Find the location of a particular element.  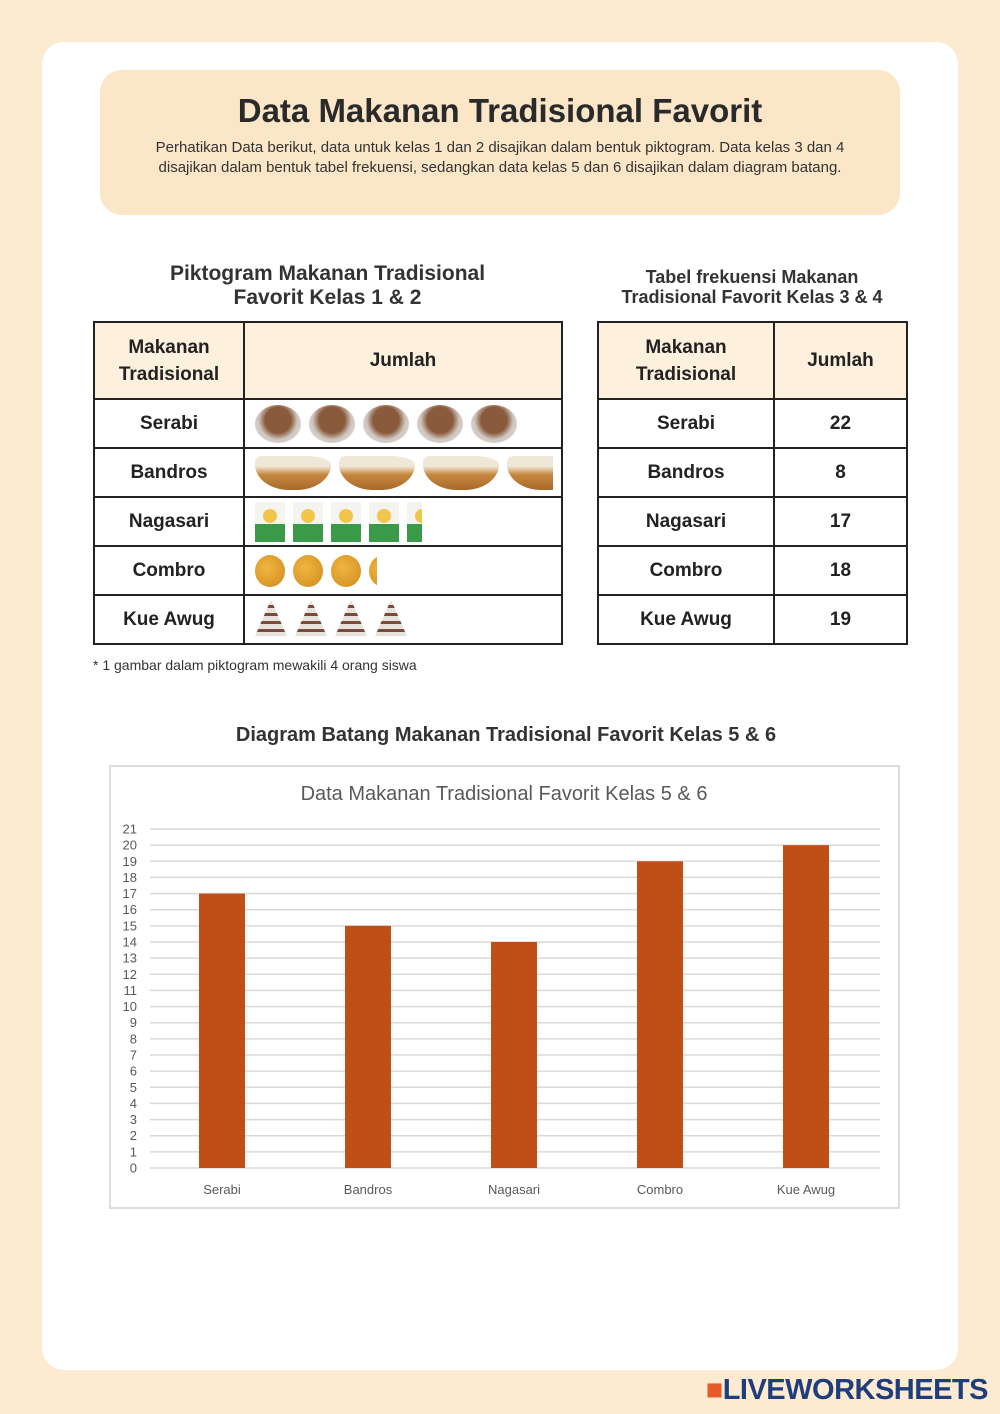

table-row: Combro is located at coordinates (328, 570).